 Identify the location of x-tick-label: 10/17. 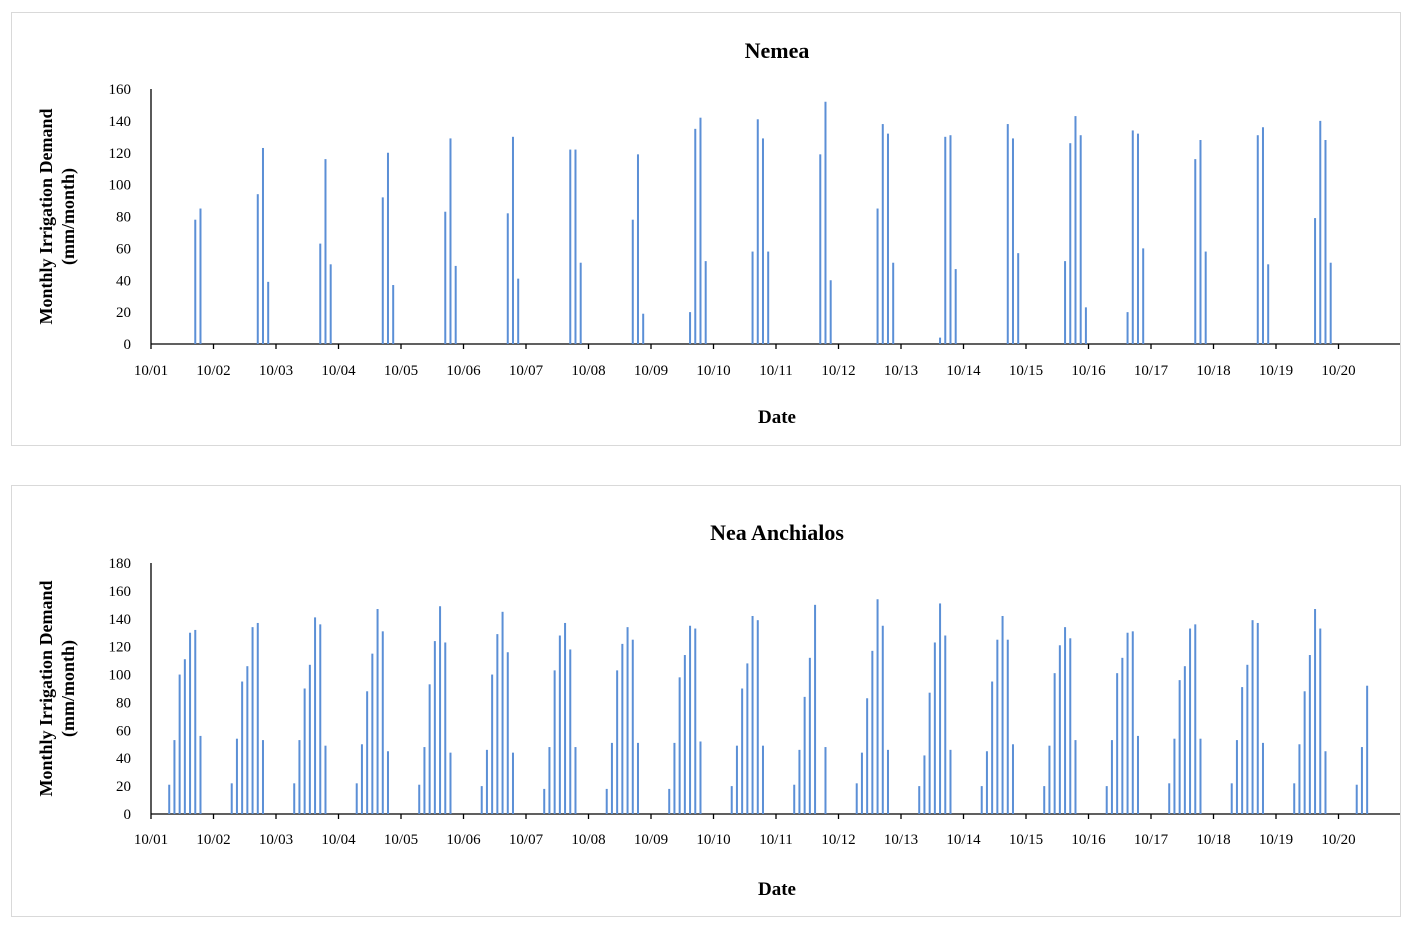
(1151, 371).